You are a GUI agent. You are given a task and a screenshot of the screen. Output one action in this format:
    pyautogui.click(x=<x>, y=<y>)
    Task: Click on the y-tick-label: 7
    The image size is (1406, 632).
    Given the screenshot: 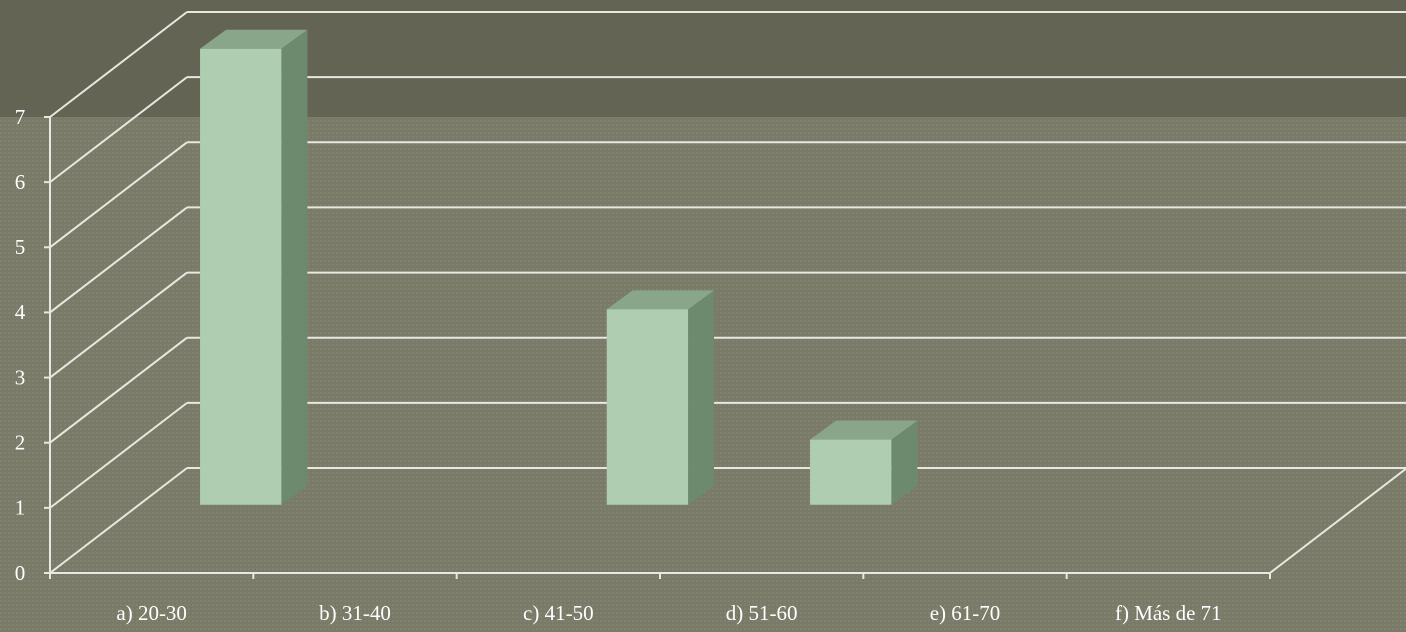 What is the action you would take?
    pyautogui.click(x=20, y=117)
    